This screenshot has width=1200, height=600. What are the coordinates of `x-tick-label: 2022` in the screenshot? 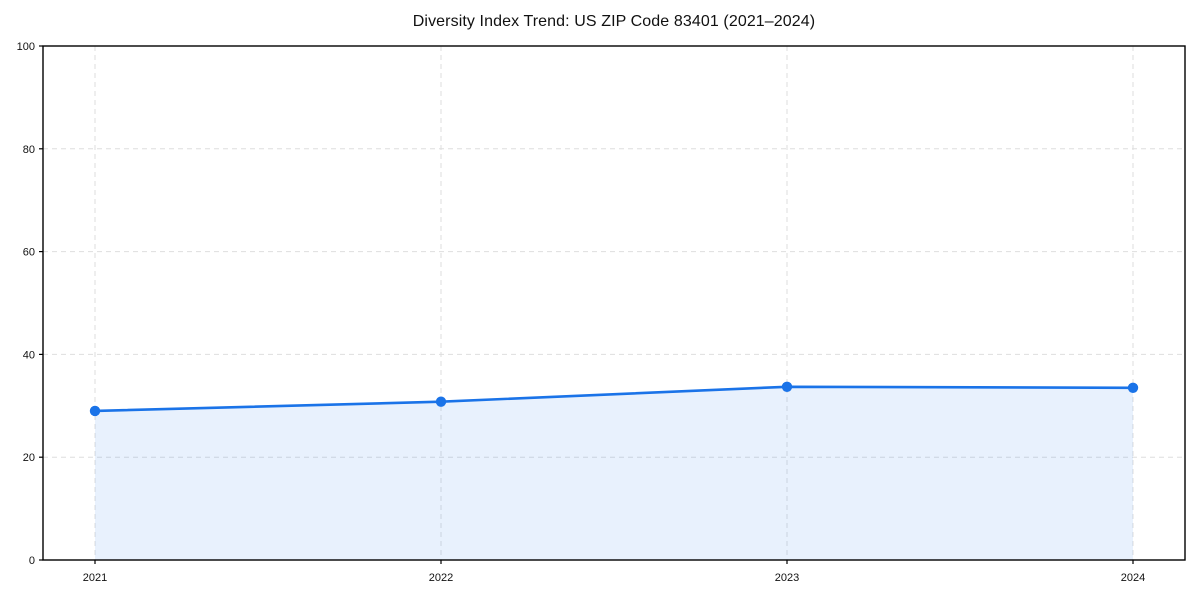 It's located at (441, 578).